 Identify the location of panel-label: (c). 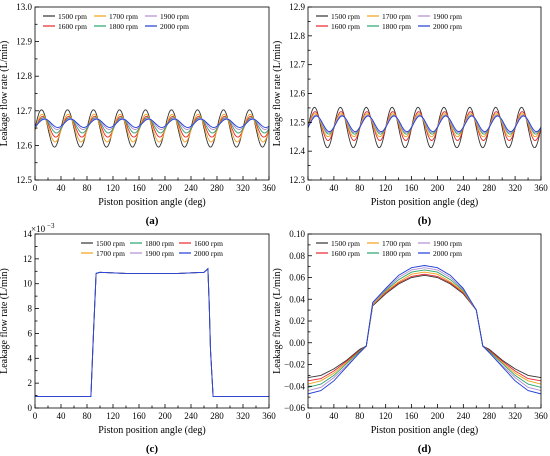
(152, 449).